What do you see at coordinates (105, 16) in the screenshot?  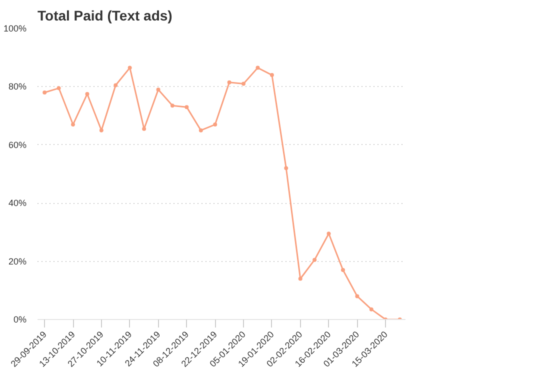 I see `chart-title: Total Paid (Text ads)` at bounding box center [105, 16].